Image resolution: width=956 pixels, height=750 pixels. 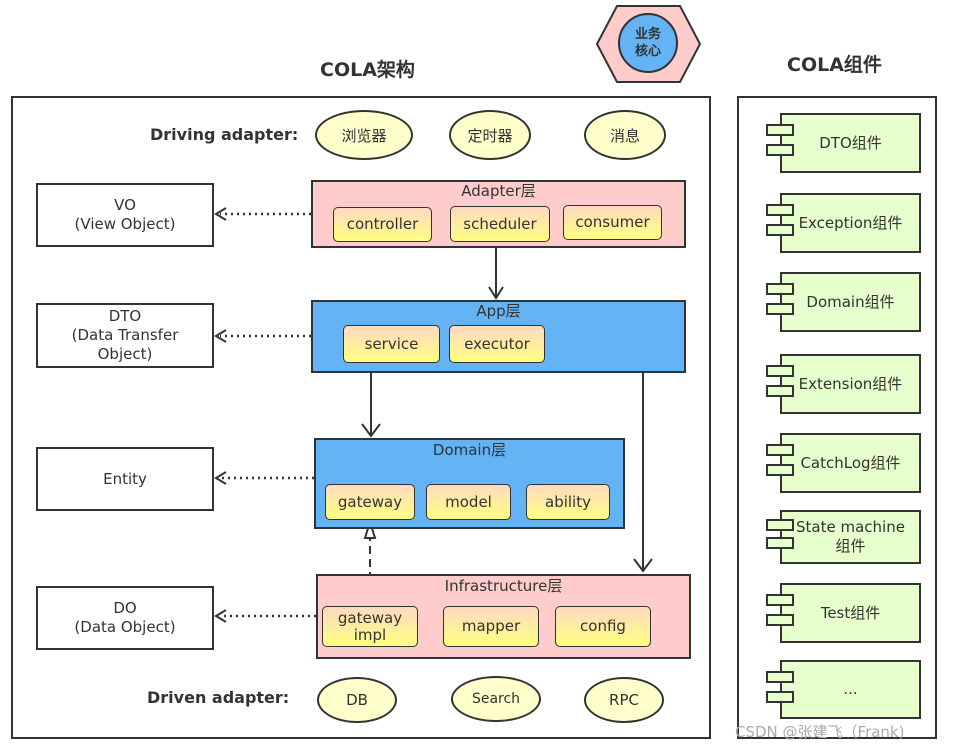 I want to click on chip-service: service, so click(x=391, y=344).